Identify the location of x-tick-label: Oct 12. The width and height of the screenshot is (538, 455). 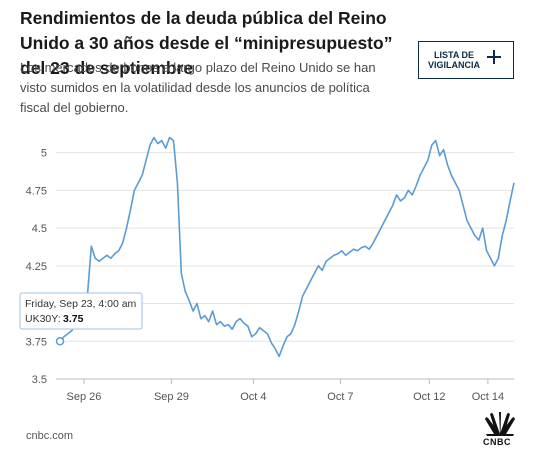
(429, 397).